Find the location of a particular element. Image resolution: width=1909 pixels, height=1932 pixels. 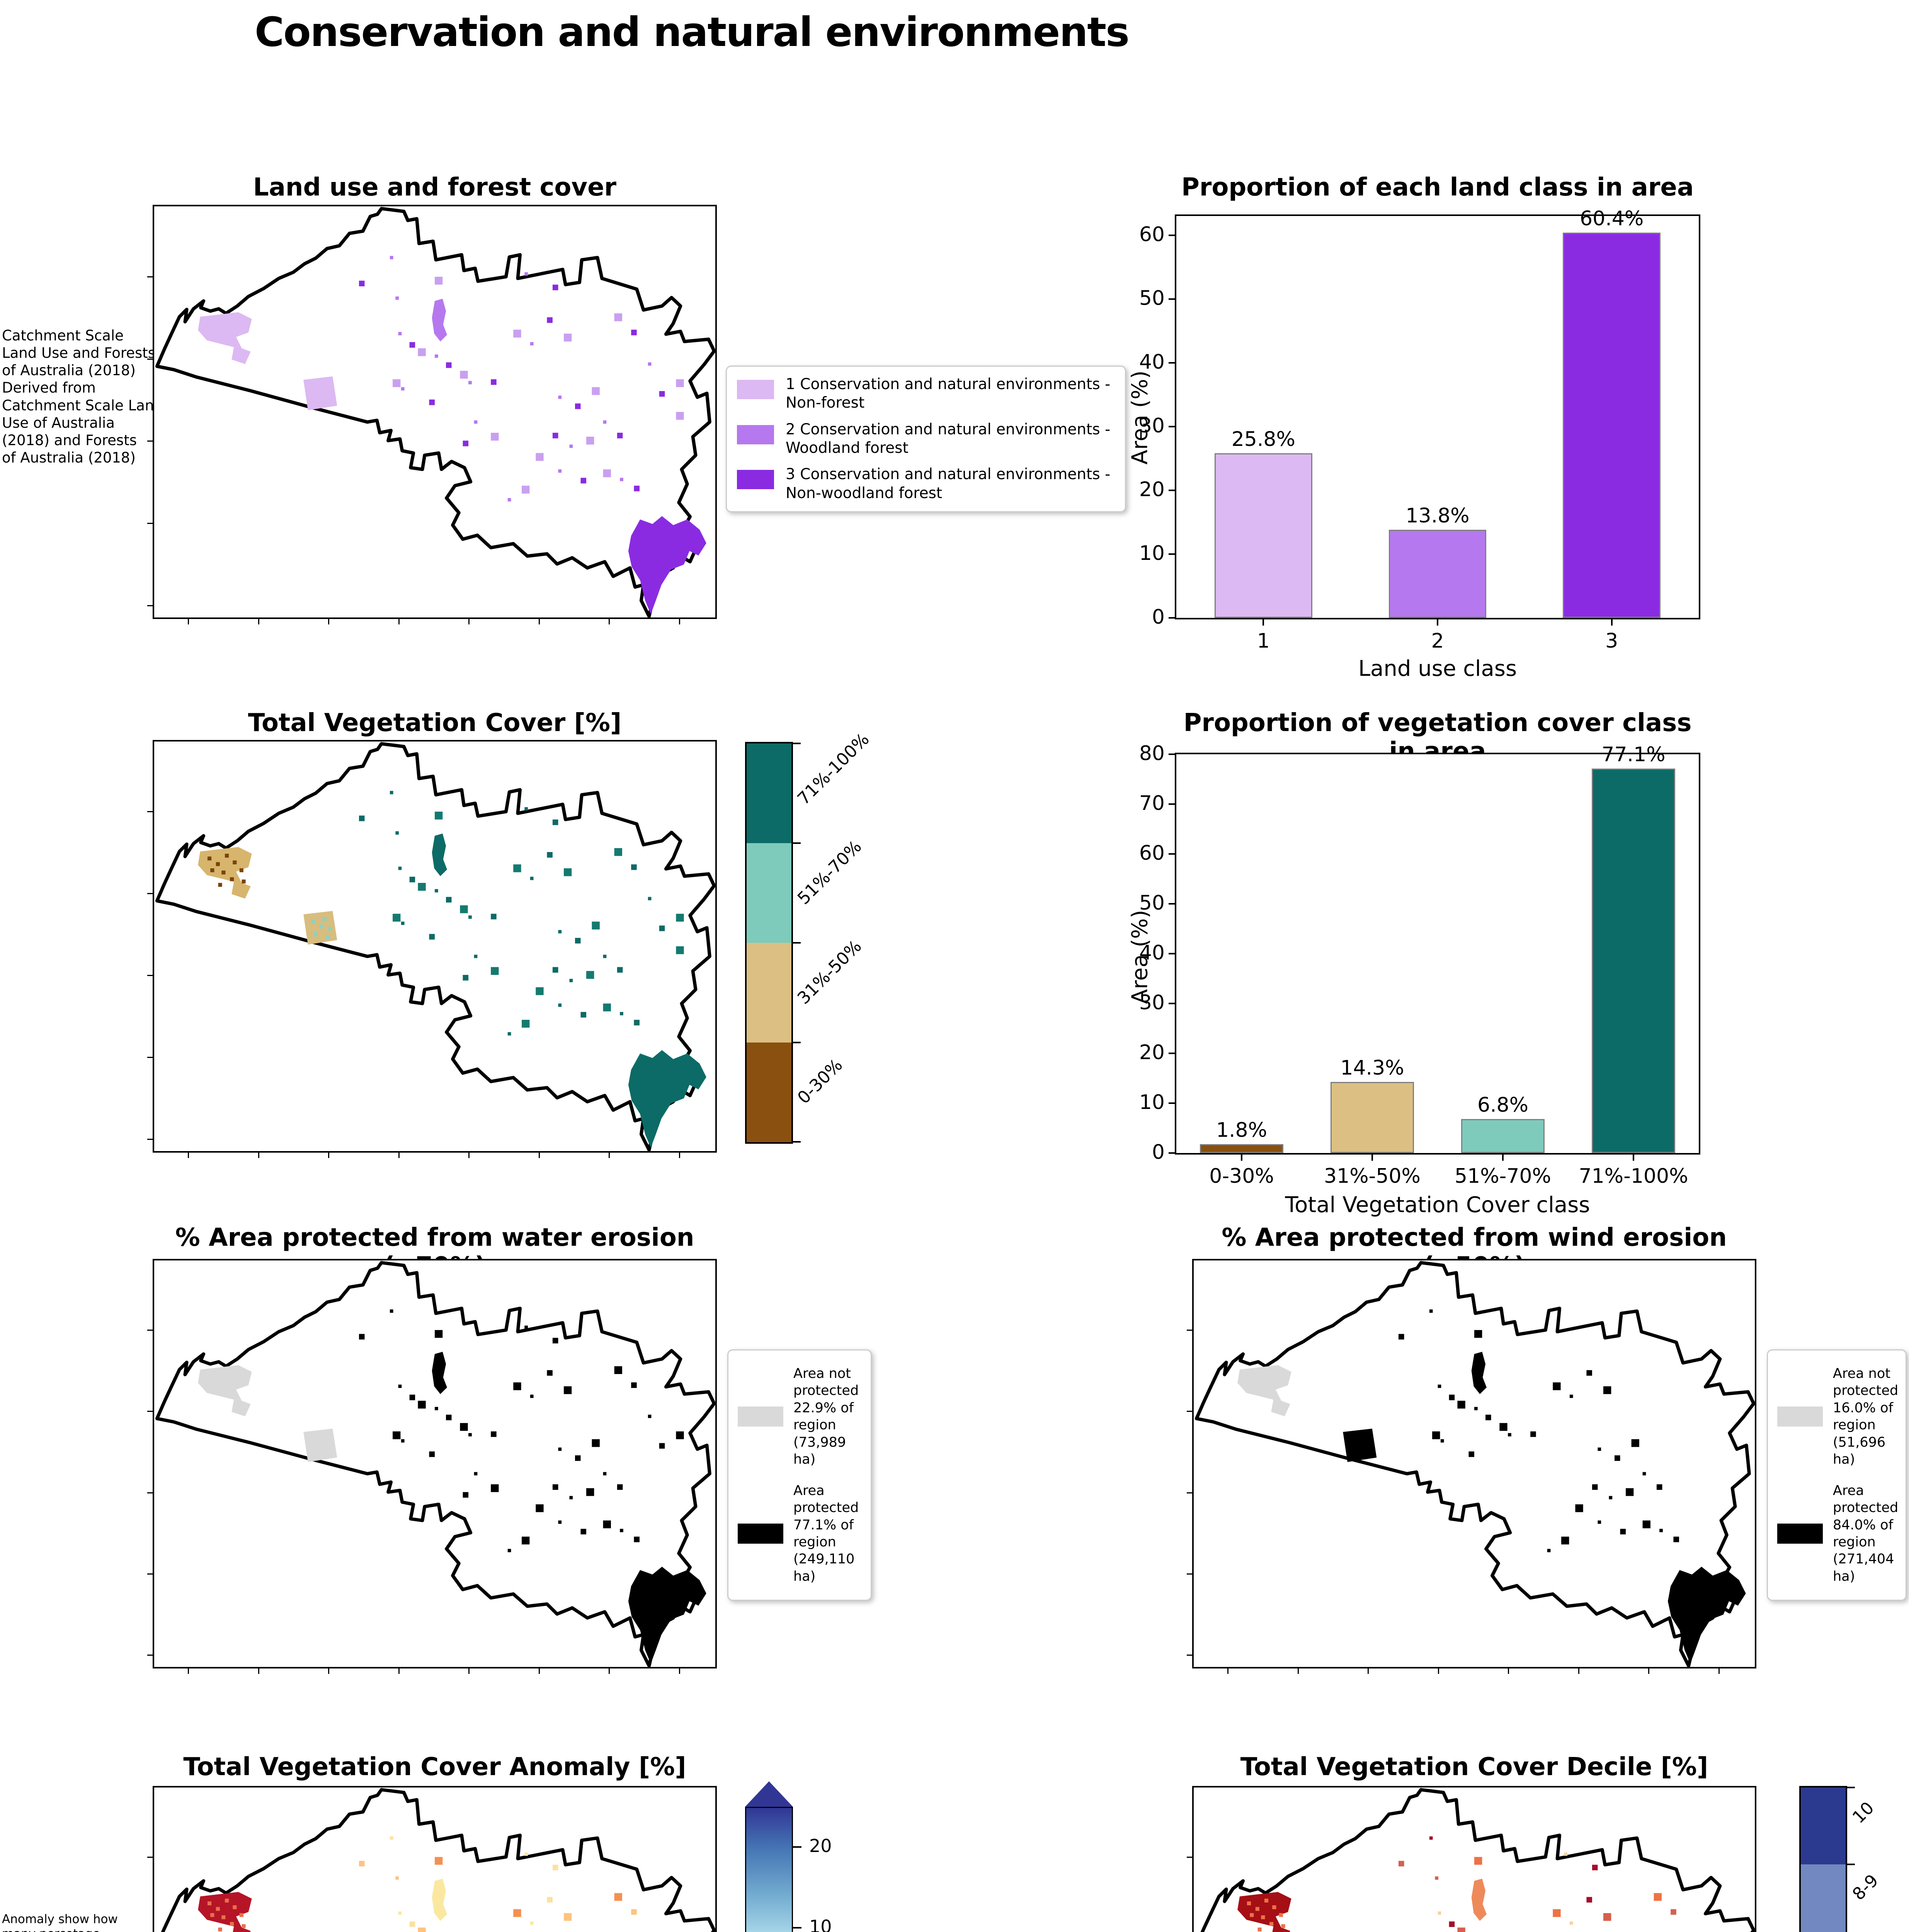

colorbar-class-label: 0-30% is located at coordinates (820, 1081).